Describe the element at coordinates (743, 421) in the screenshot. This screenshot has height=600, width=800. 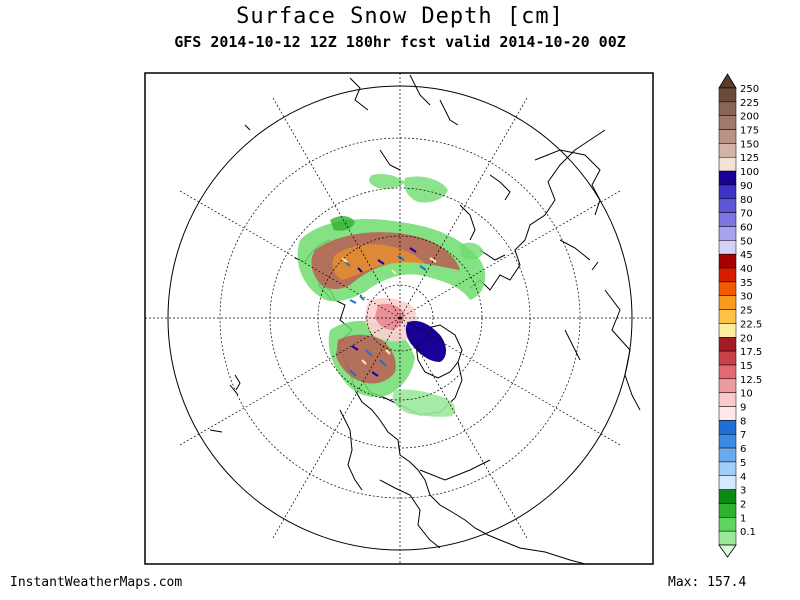
I see `legend-label: 8` at that location.